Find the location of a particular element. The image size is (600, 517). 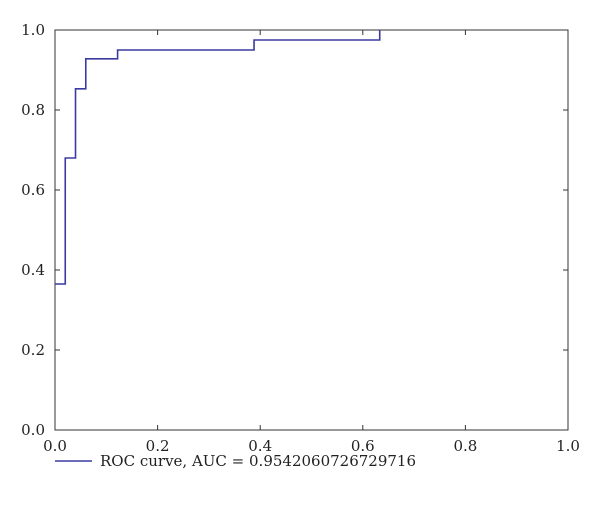

y-tick-label: 0.0 is located at coordinates (33, 430).